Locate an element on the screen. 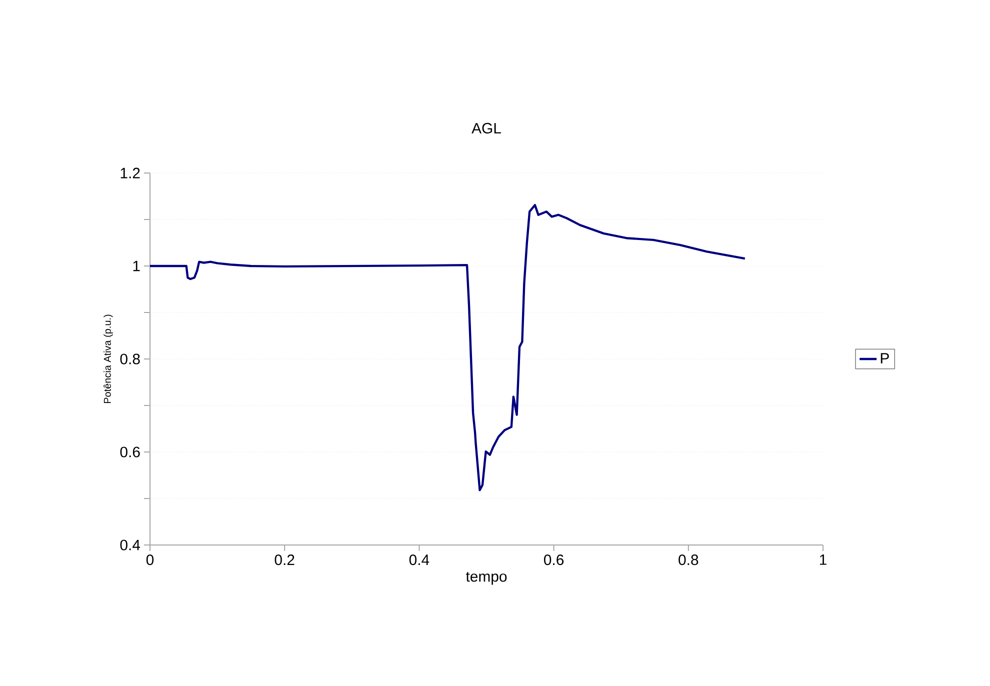 The image size is (990, 686). y-axis-title: Potência Ativa (p.u.) is located at coordinates (108, 359).